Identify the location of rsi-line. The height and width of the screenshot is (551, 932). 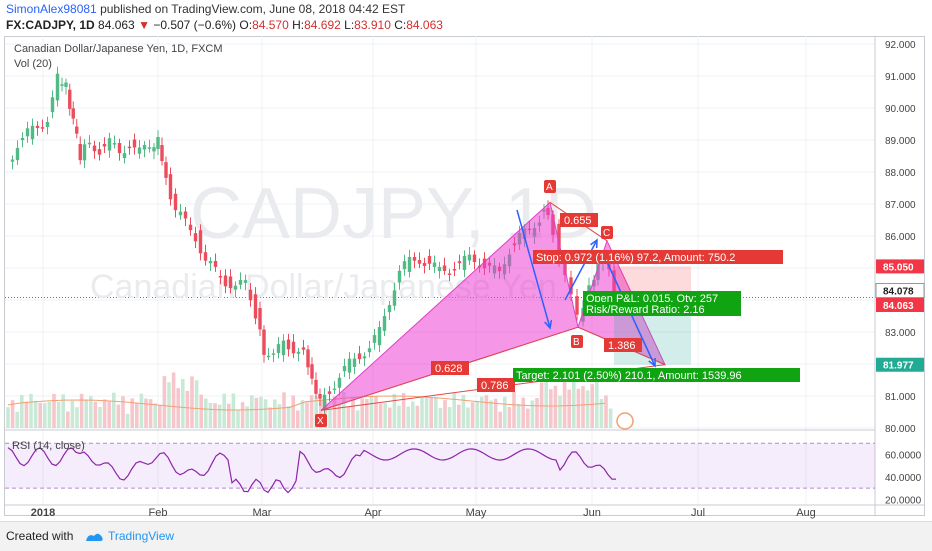
(312, 470).